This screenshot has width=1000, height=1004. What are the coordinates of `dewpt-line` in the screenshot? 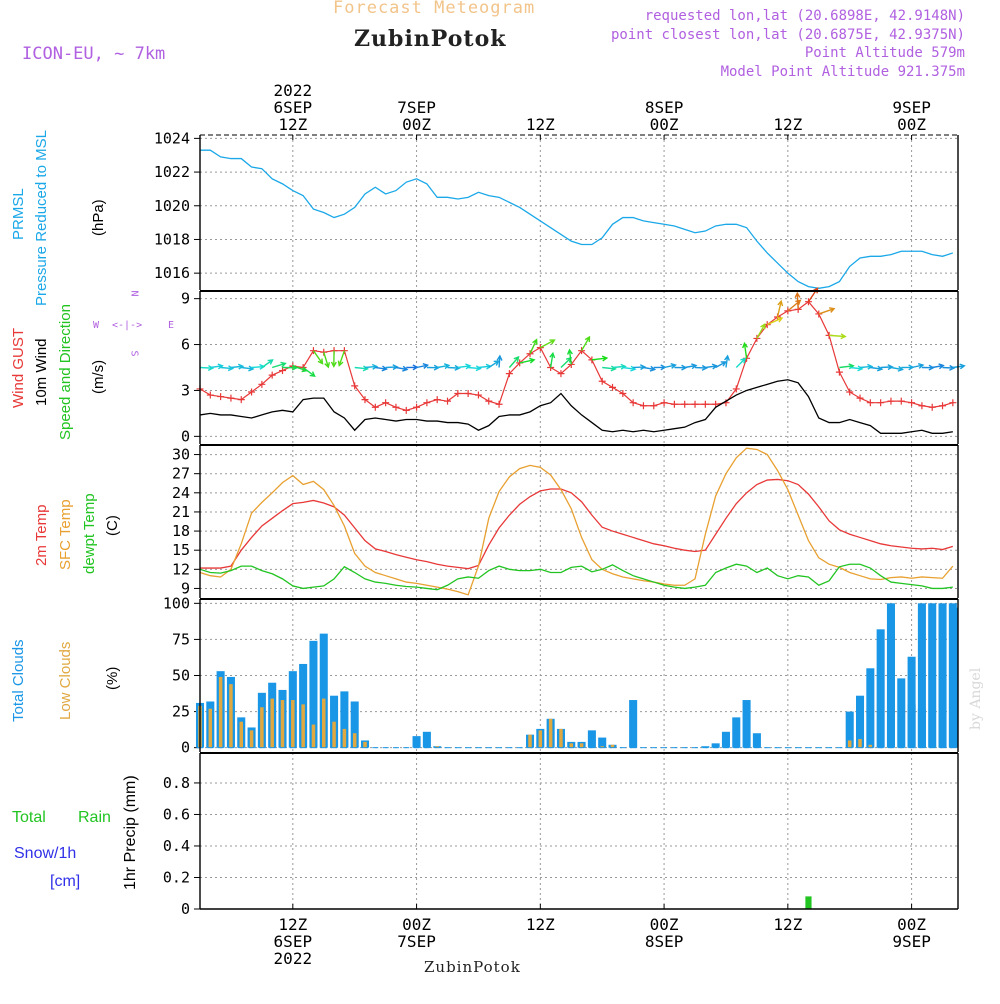 It's located at (576, 577).